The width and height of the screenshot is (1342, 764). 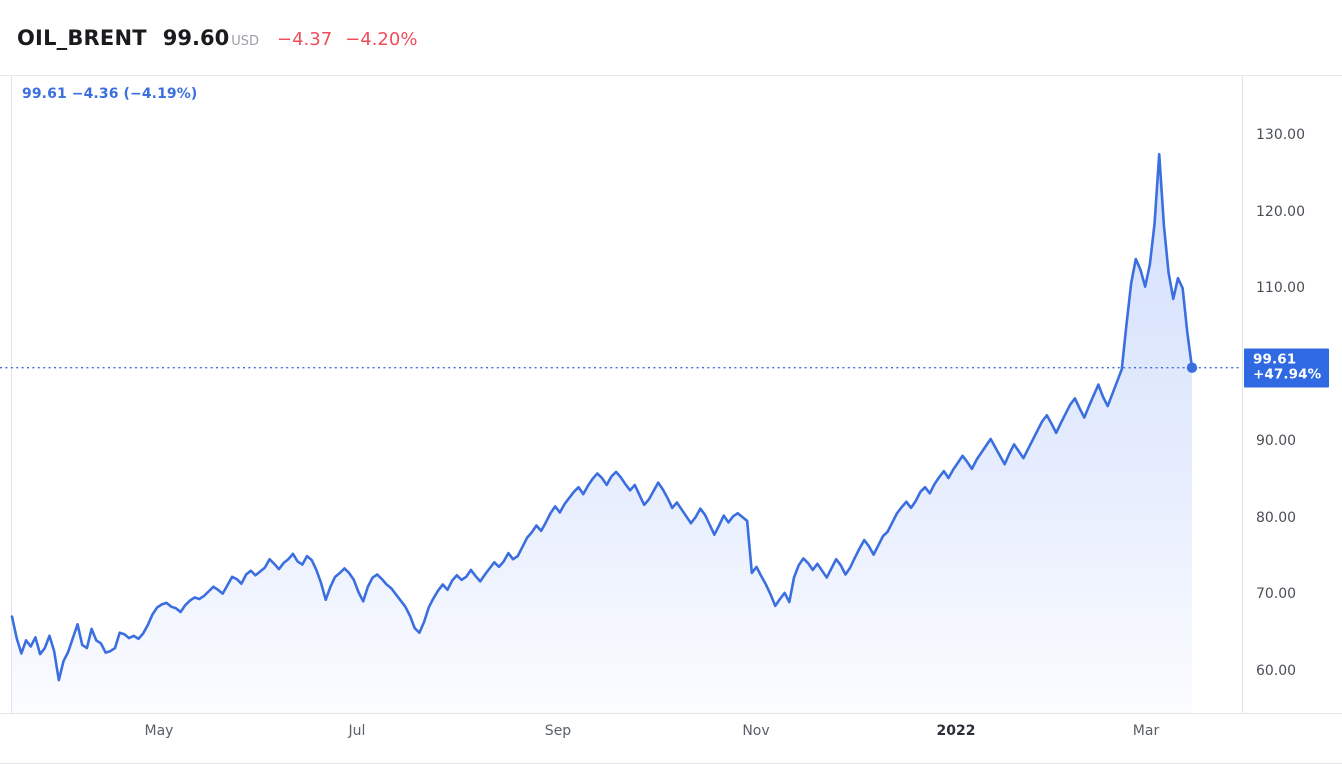 I want to click on instrument-currency: USD, so click(x=245, y=41).